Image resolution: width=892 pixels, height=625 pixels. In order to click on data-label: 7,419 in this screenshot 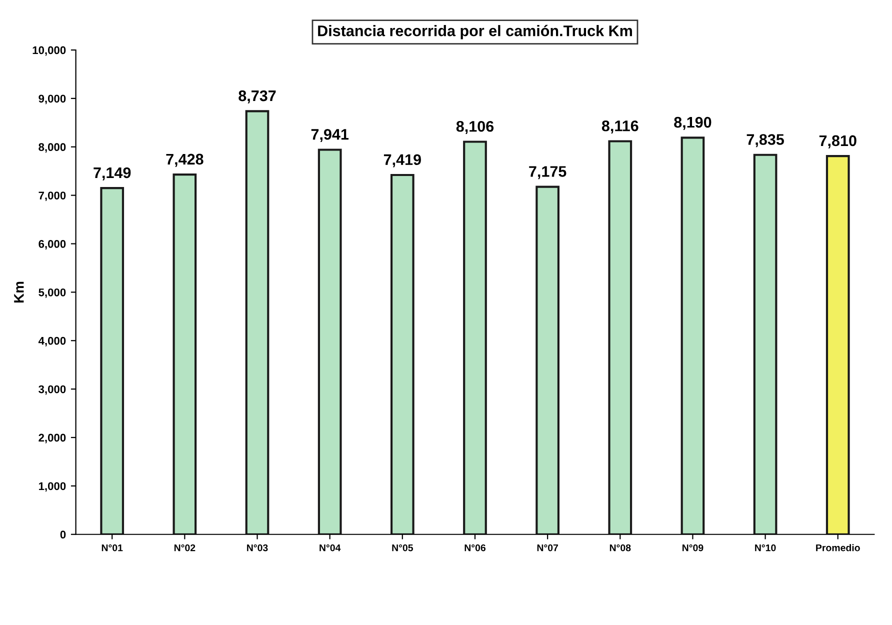, I will do `click(402, 161)`.